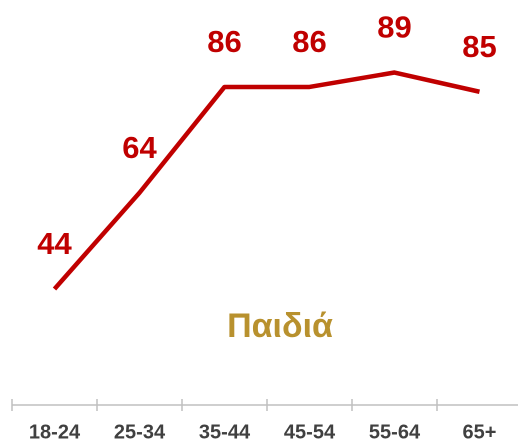 The image size is (518, 443). What do you see at coordinates (54, 243) in the screenshot?
I see `data-label: 44` at bounding box center [54, 243].